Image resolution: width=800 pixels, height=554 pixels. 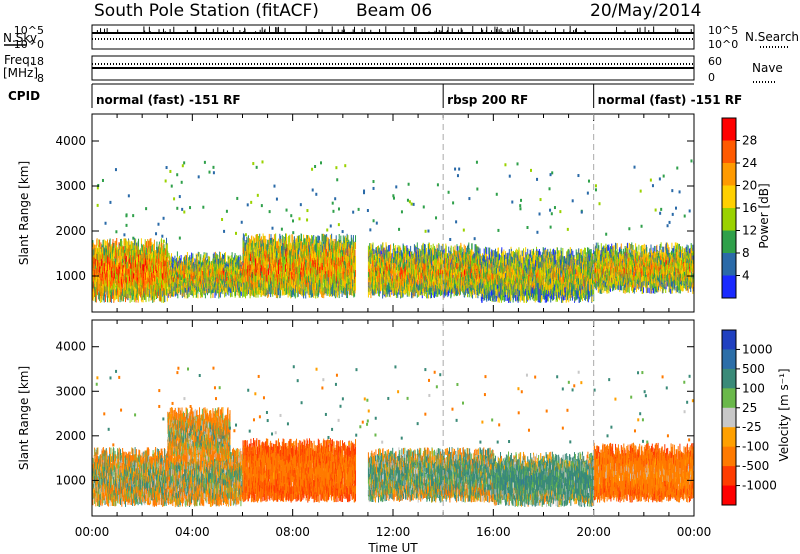 What do you see at coordinates (767, 68) in the screenshot?
I see `nave-label: Nave` at bounding box center [767, 68].